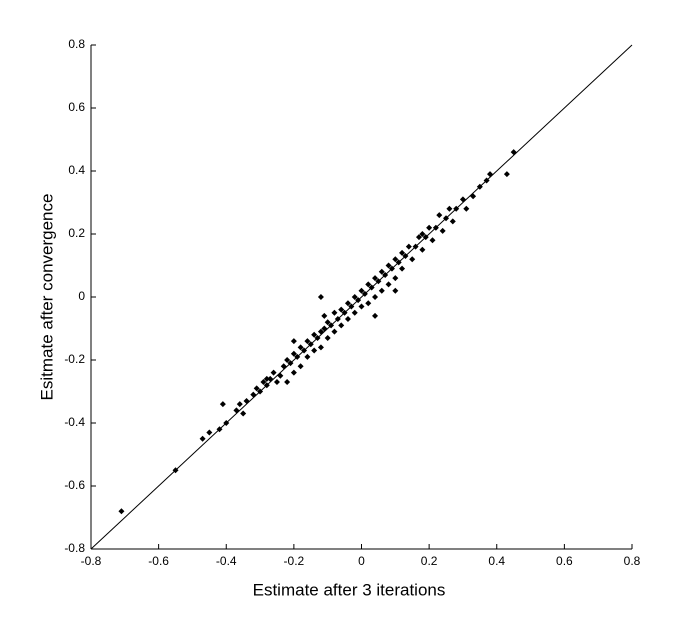 Image resolution: width=698 pixels, height=619 pixels. Describe the element at coordinates (74, 422) in the screenshot. I see `y-tick-label: -0.4` at that location.